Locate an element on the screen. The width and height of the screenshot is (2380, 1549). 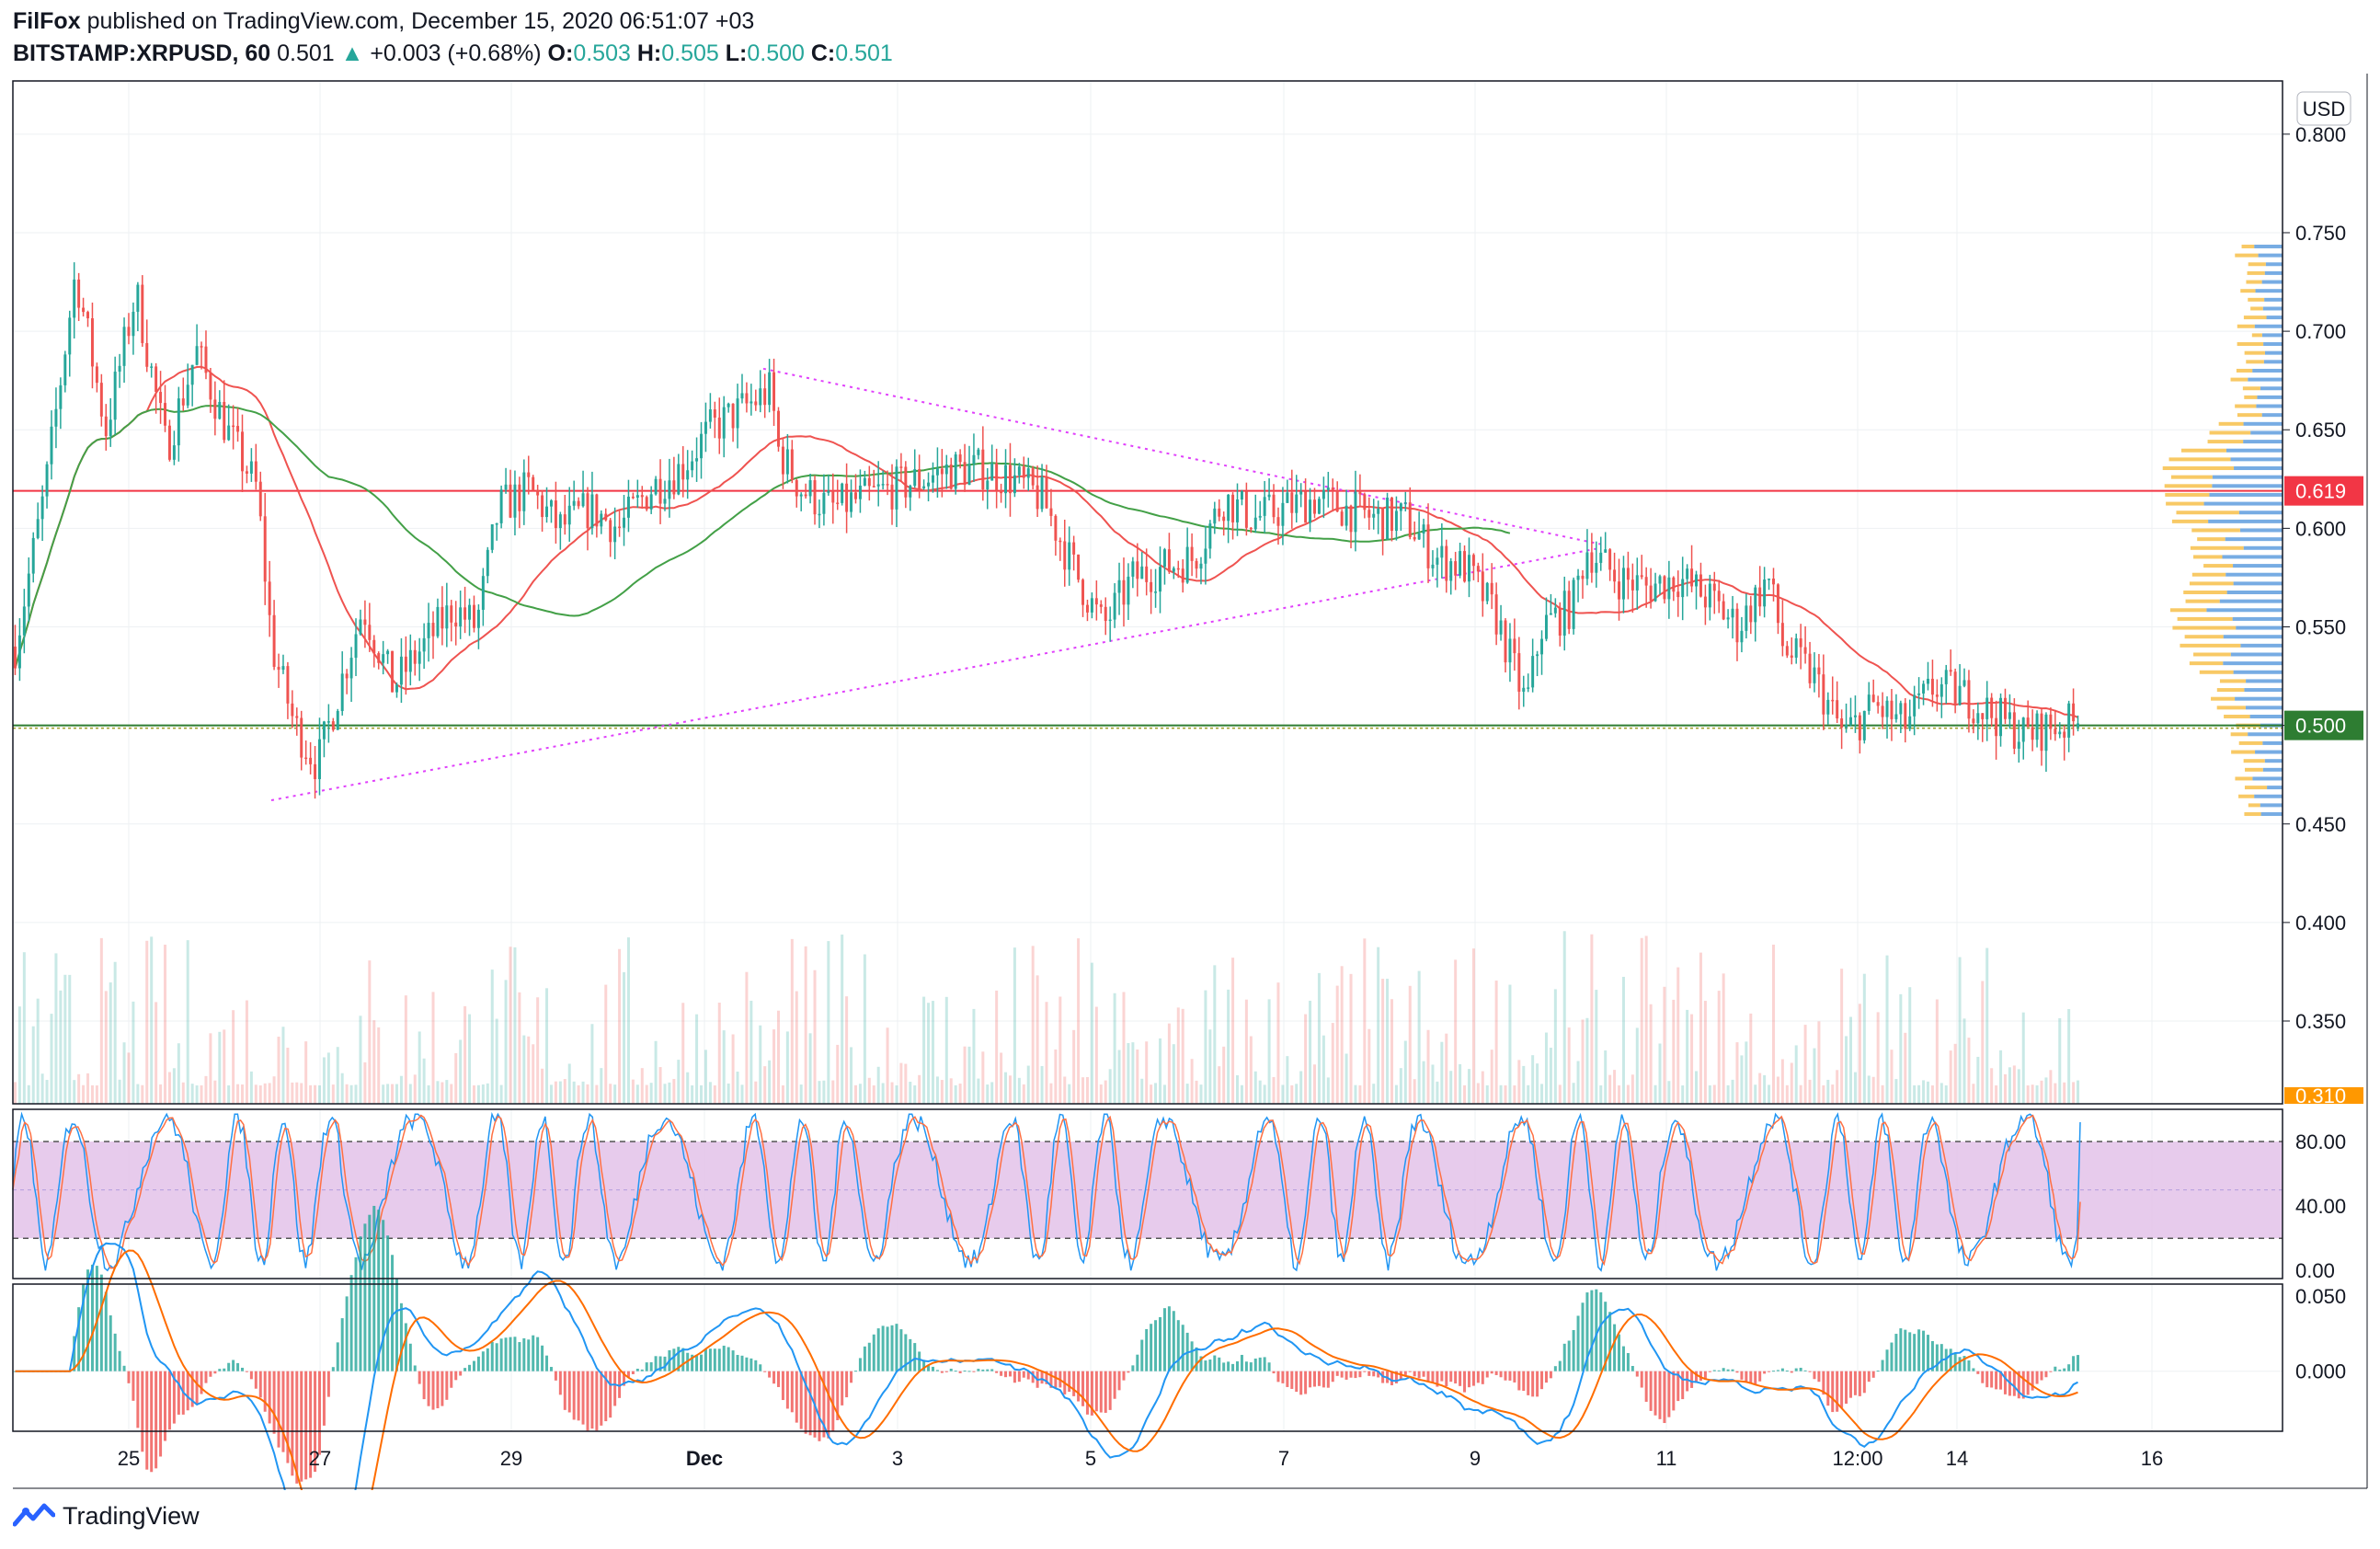
time-tick-label: 12:00 is located at coordinates (1857, 1458).